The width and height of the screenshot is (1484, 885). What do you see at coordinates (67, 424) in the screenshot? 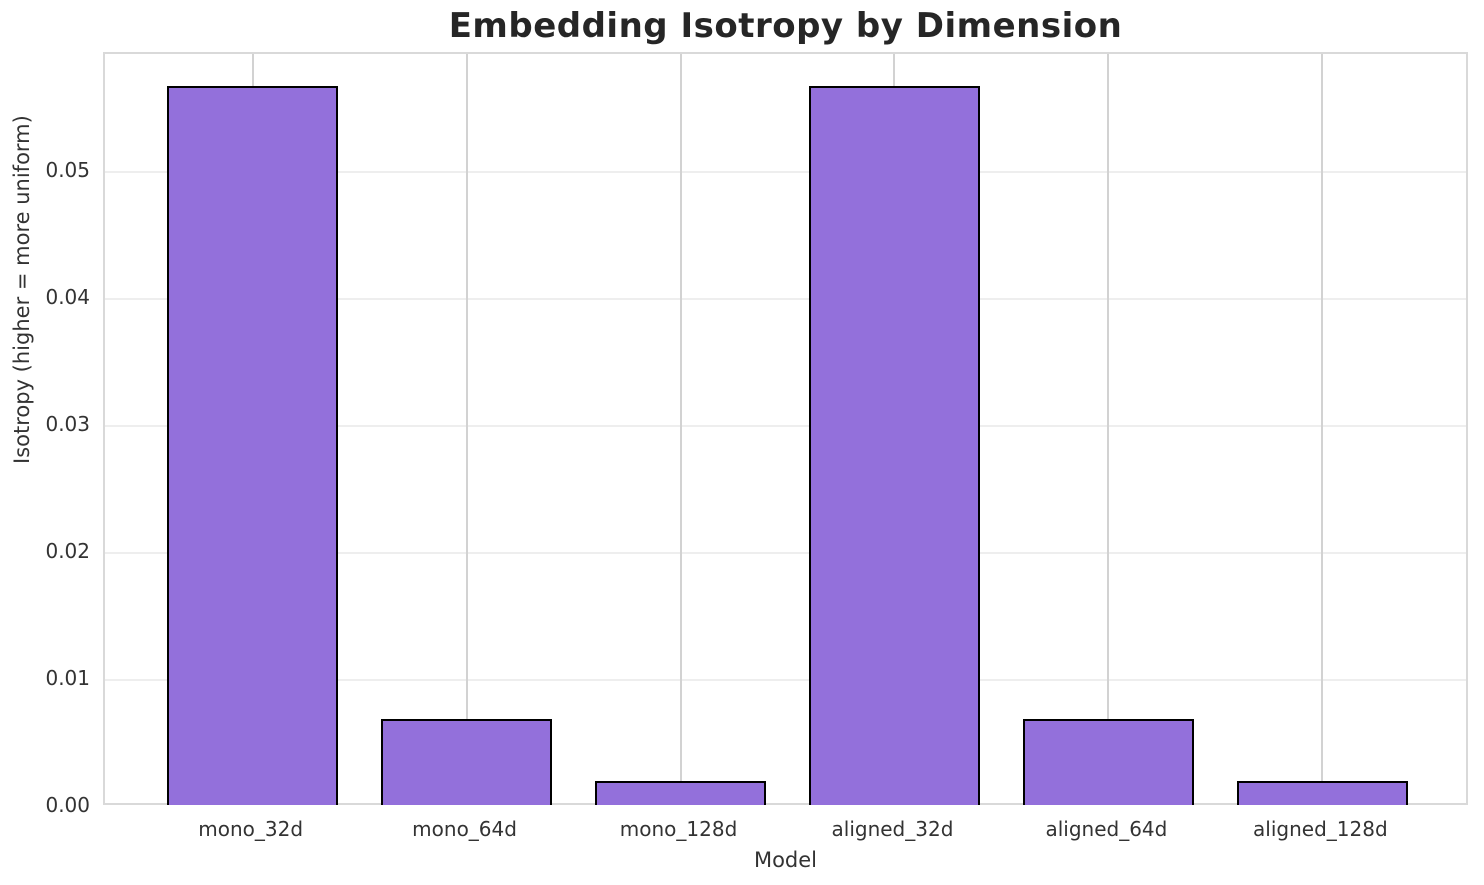
I see `y-tick-label: 0.03` at bounding box center [67, 424].